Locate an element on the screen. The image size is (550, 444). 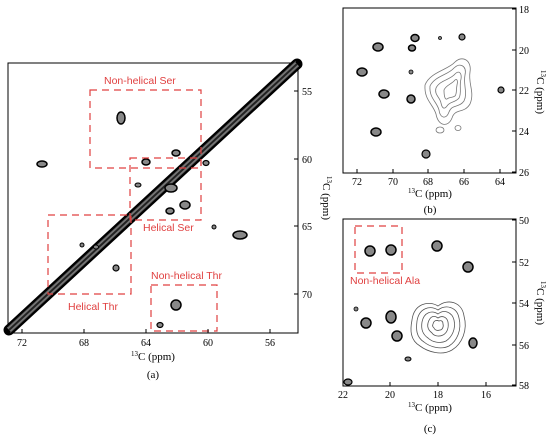
panel-c-peaks is located at coordinates (410, 313).